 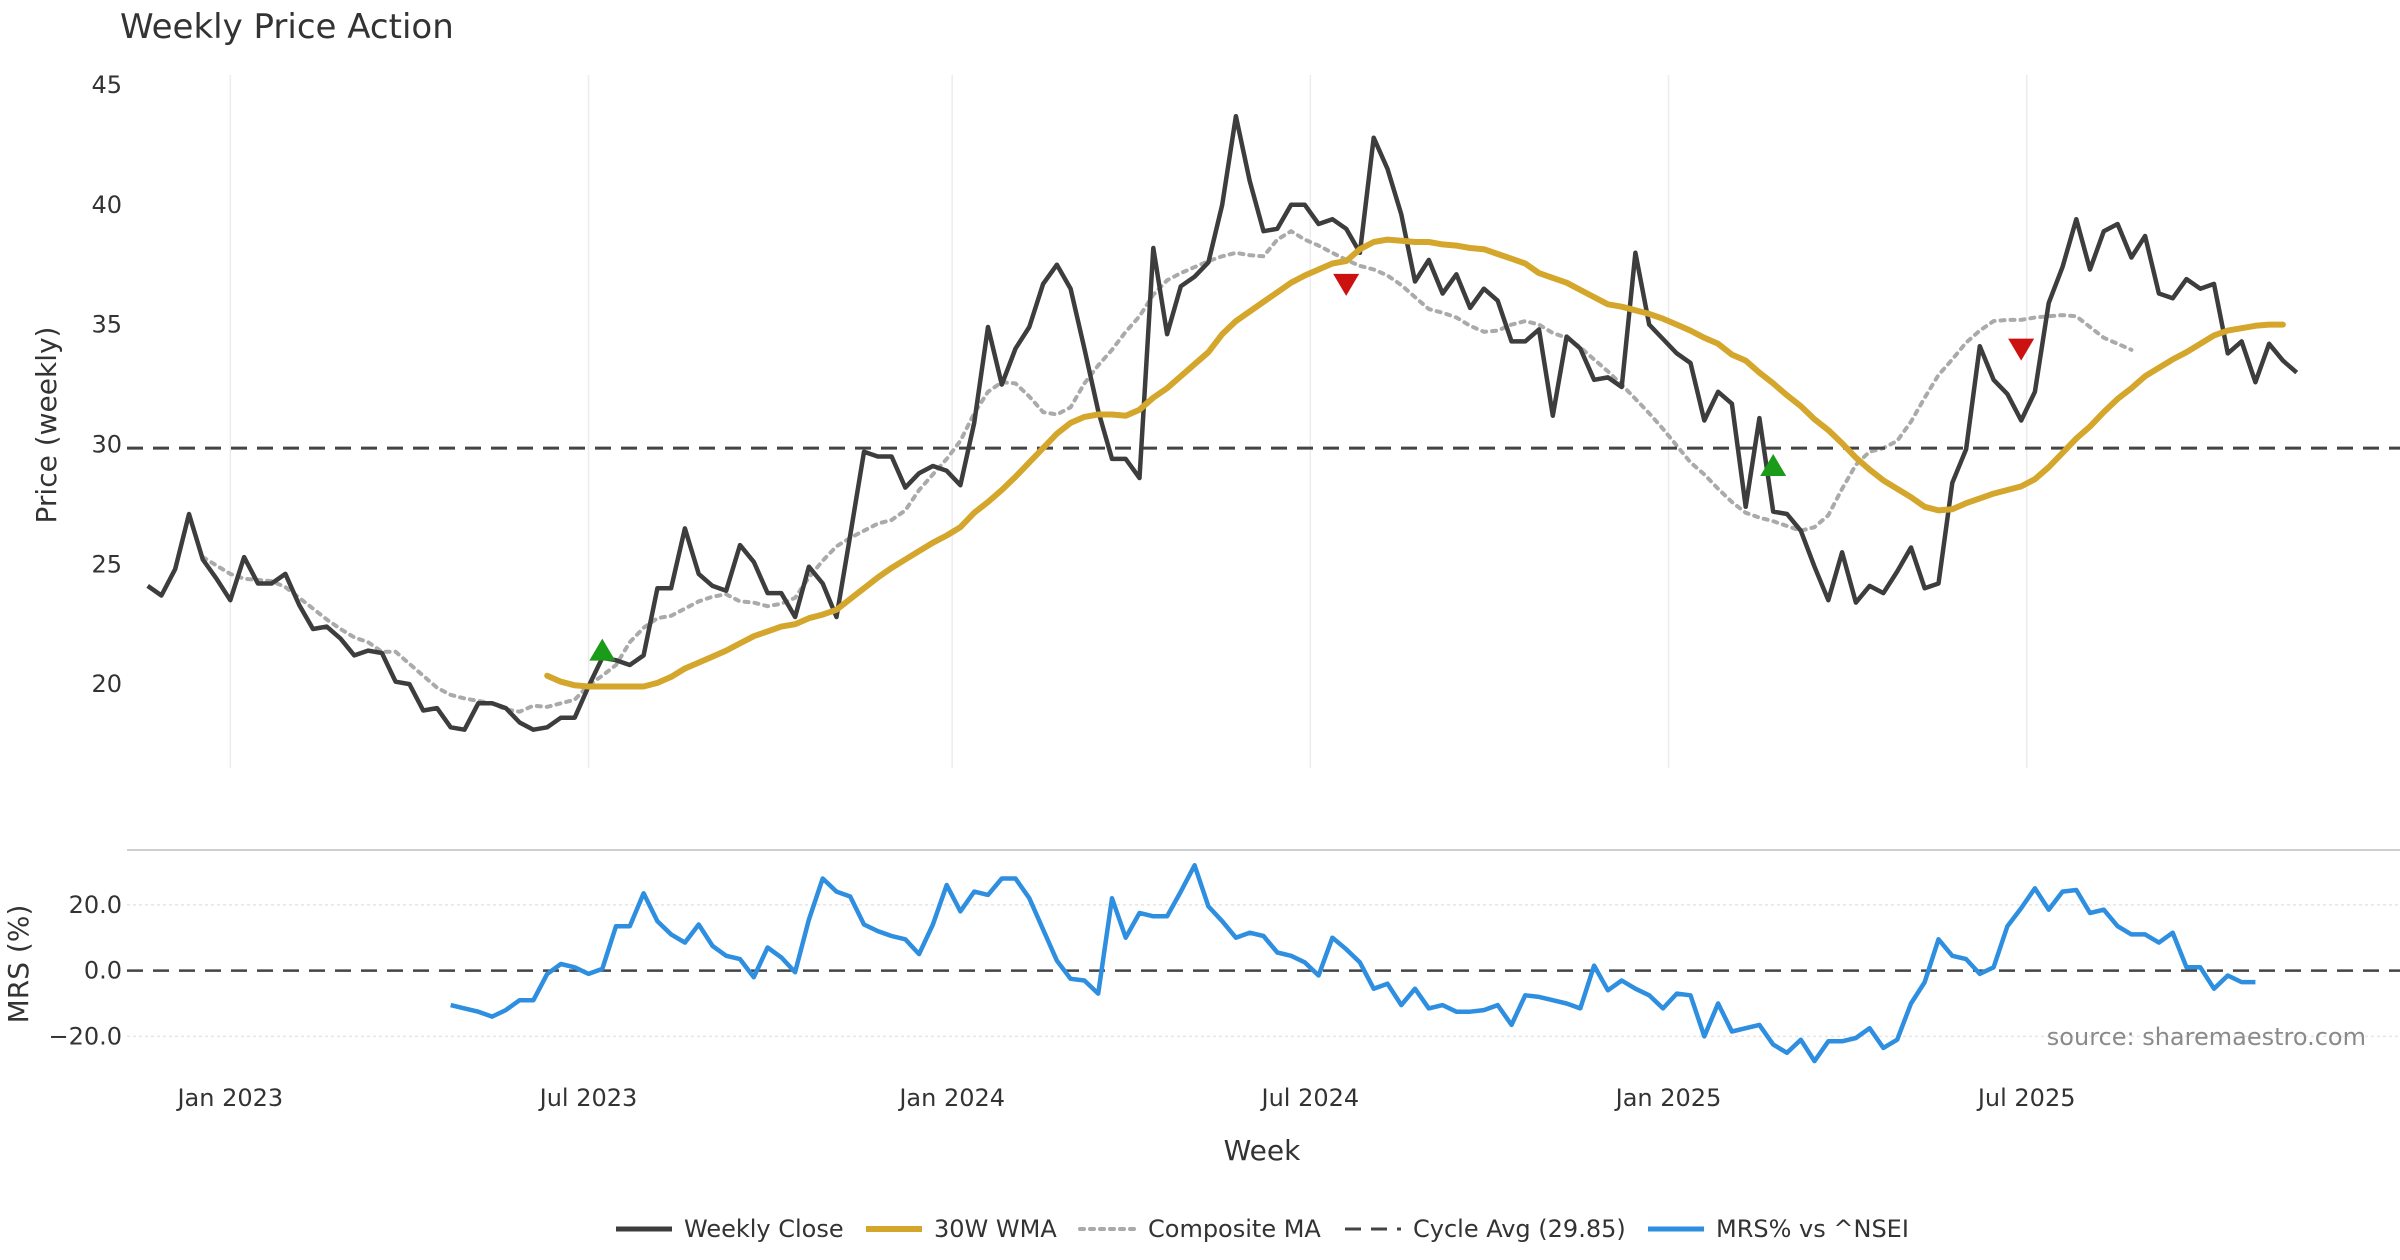 What do you see at coordinates (106, 384) in the screenshot?
I see `price-y-ticks: 20 25 30 35 40 45` at bounding box center [106, 384].